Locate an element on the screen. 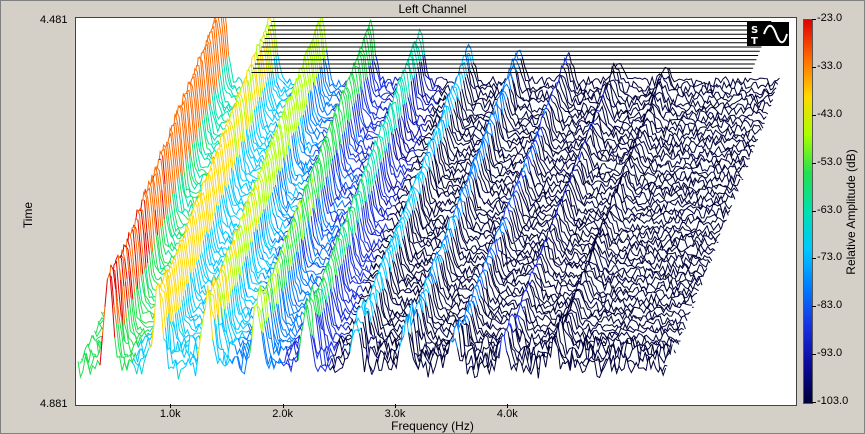 The width and height of the screenshot is (865, 434). chart-title: Left Channel is located at coordinates (432, 9).